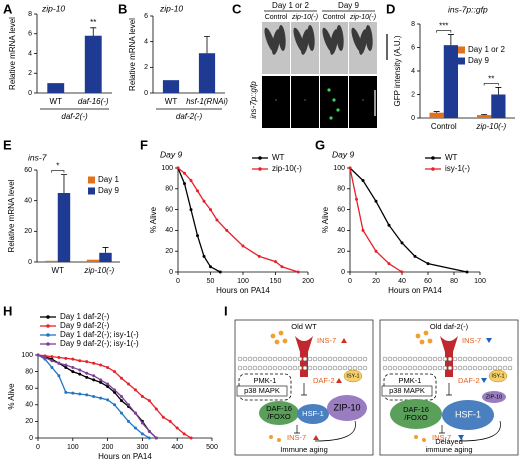 The image size is (520, 464). I want to click on outcome-label: Delayed, so click(449, 441).